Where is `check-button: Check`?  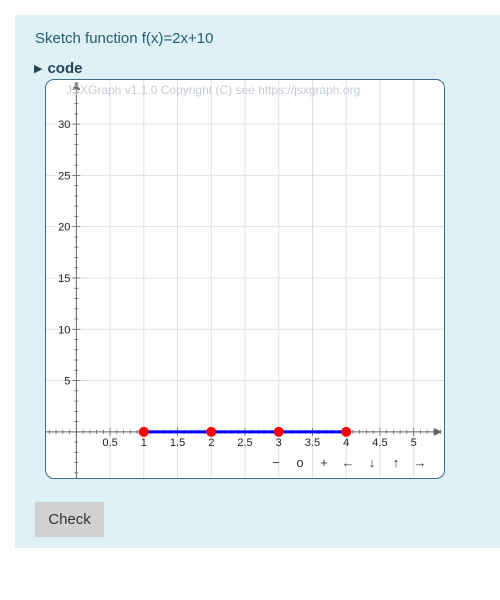 check-button: Check is located at coordinates (69, 519).